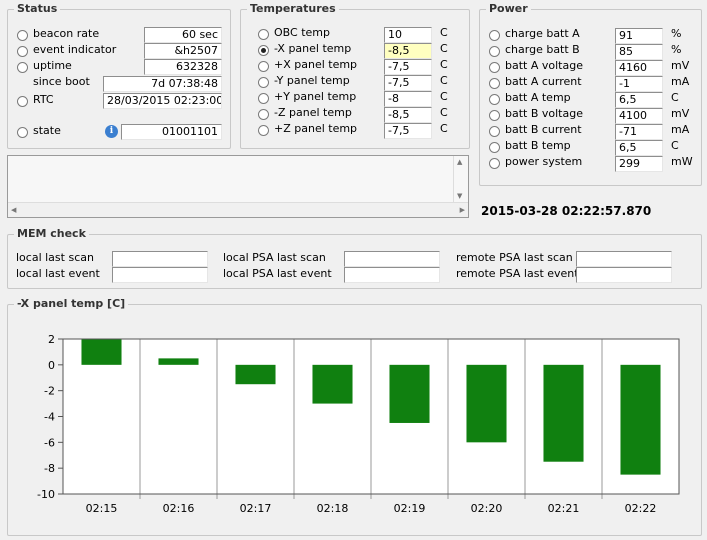 This screenshot has width=707, height=540. Describe the element at coordinates (494, 163) in the screenshot. I see `power-radio-power-system` at that location.